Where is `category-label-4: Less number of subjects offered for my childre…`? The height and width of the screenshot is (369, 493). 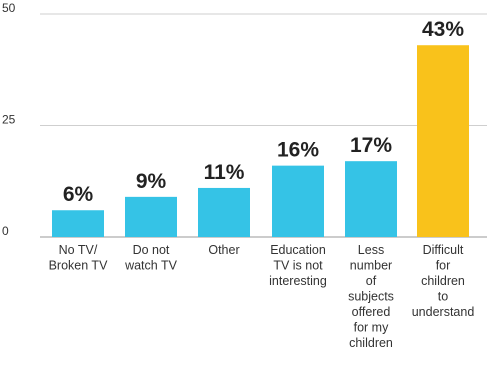 category-label-4: Less number of subjects offered for my childre… is located at coordinates (371, 296).